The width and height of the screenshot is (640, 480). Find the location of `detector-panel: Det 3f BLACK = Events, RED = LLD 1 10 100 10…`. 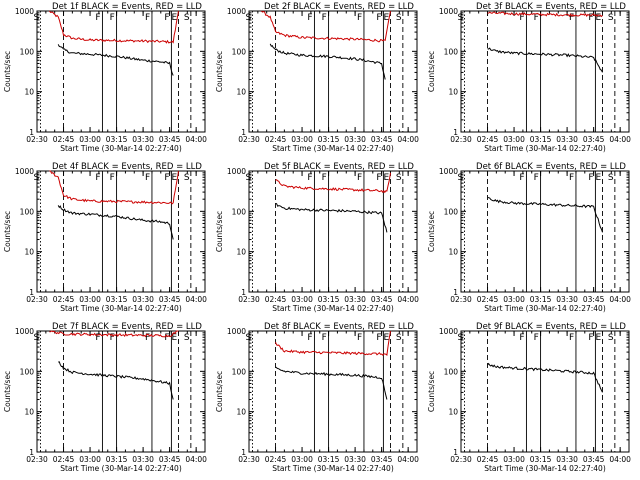

detector-panel: Det 3f BLACK = Events, RED = LLD 1 10 100 10… is located at coordinates (529, 77).